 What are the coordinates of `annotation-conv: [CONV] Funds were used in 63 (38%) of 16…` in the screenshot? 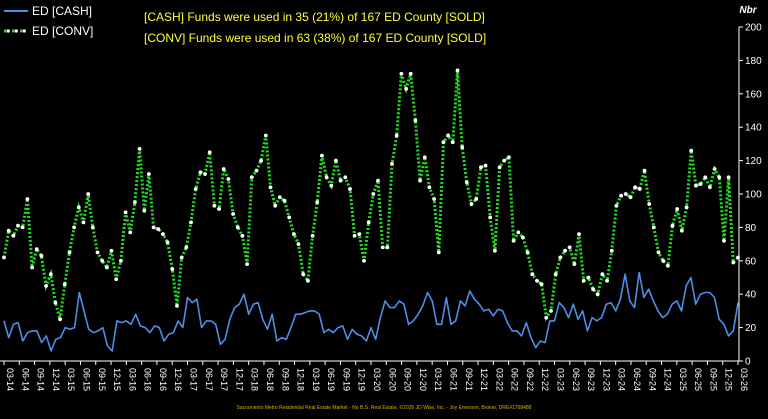 It's located at (315, 38).